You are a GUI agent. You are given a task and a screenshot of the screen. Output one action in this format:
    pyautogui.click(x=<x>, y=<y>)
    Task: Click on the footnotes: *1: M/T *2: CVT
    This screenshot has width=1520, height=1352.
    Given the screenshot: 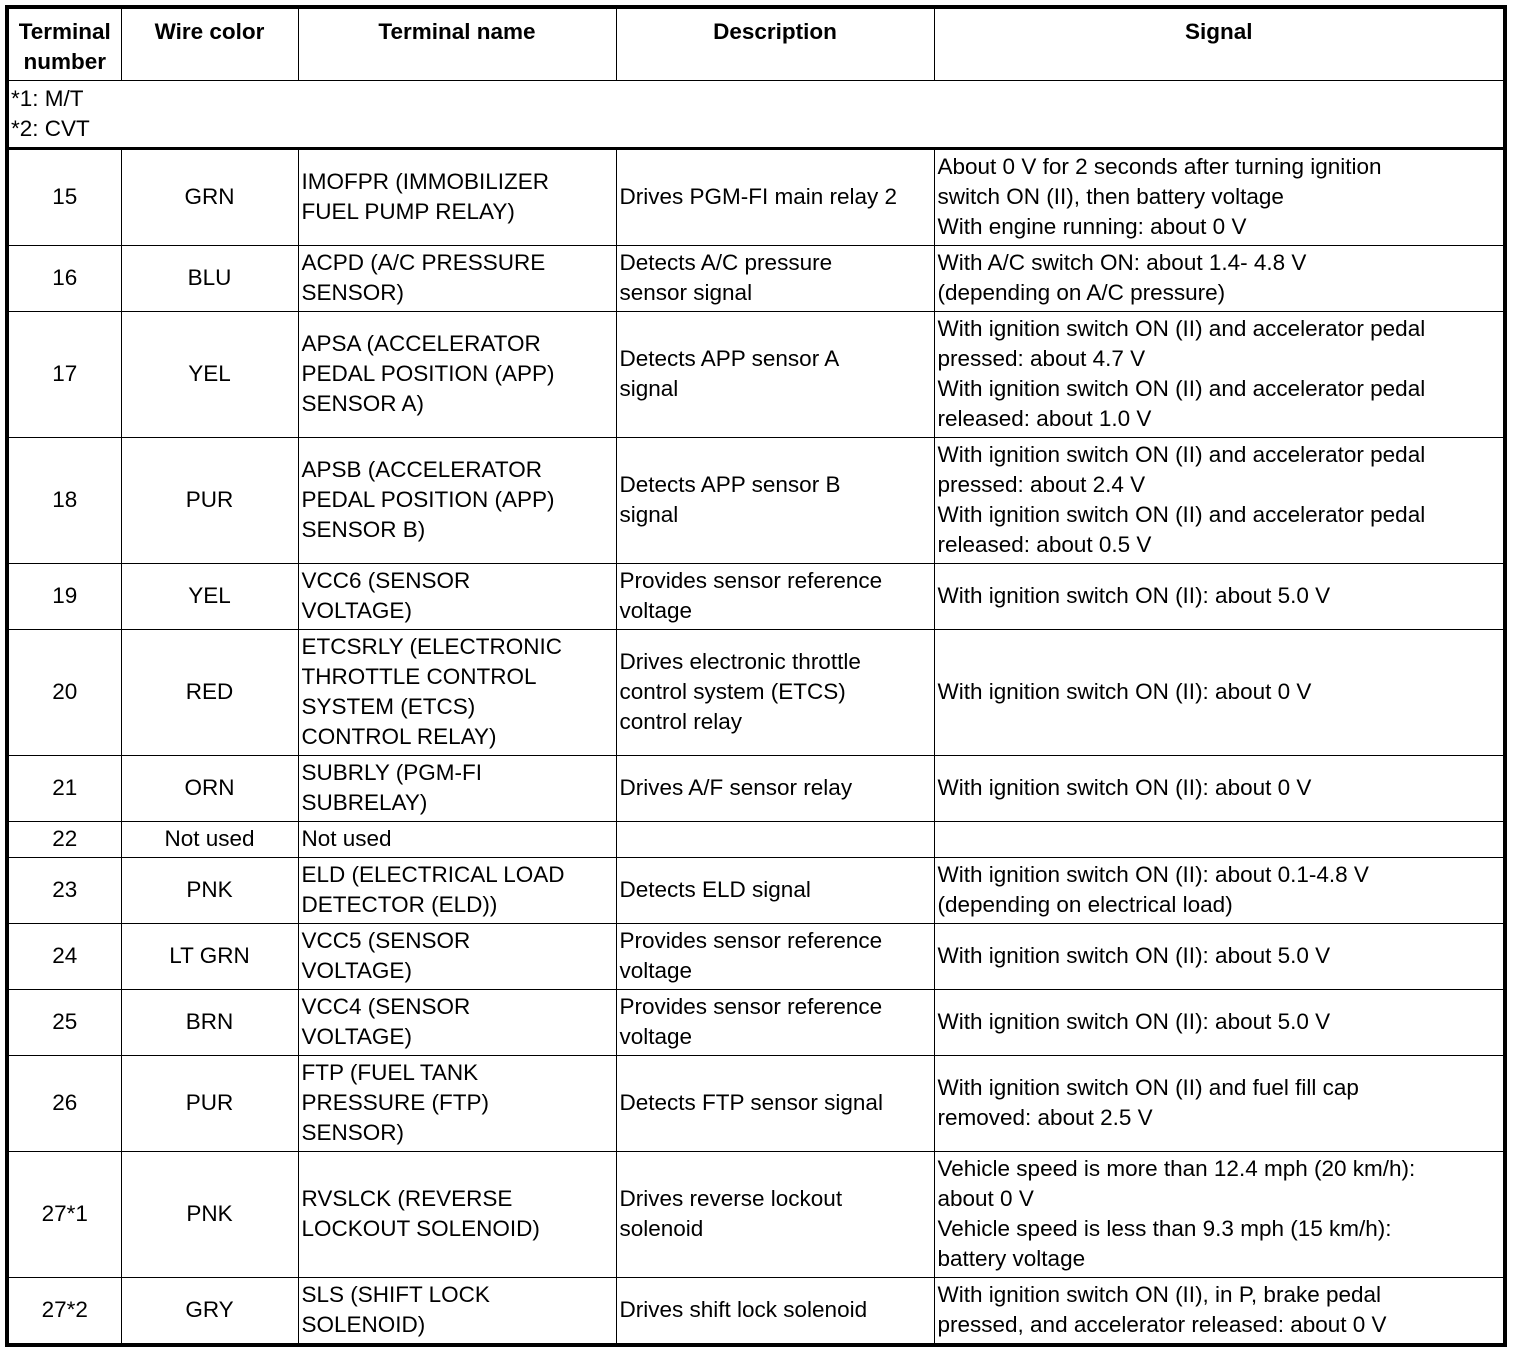 What is the action you would take?
    pyautogui.click(x=756, y=115)
    